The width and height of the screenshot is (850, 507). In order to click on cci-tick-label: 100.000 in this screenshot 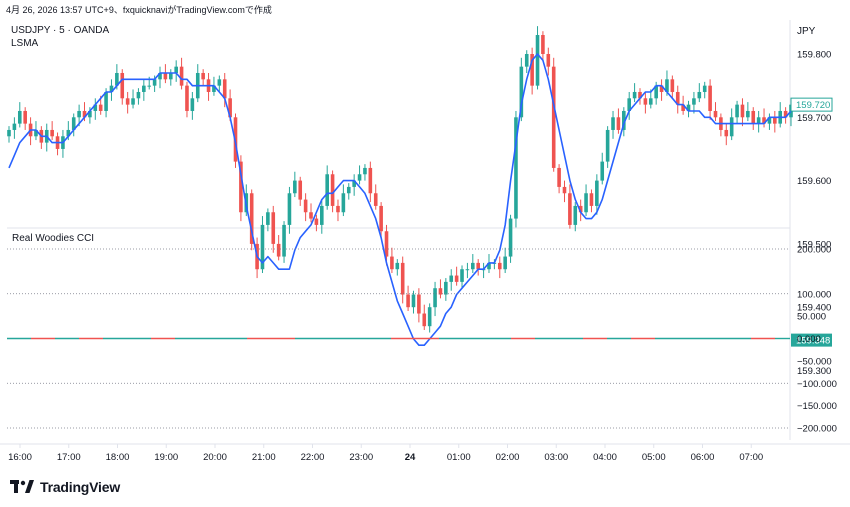, I will do `click(814, 294)`.